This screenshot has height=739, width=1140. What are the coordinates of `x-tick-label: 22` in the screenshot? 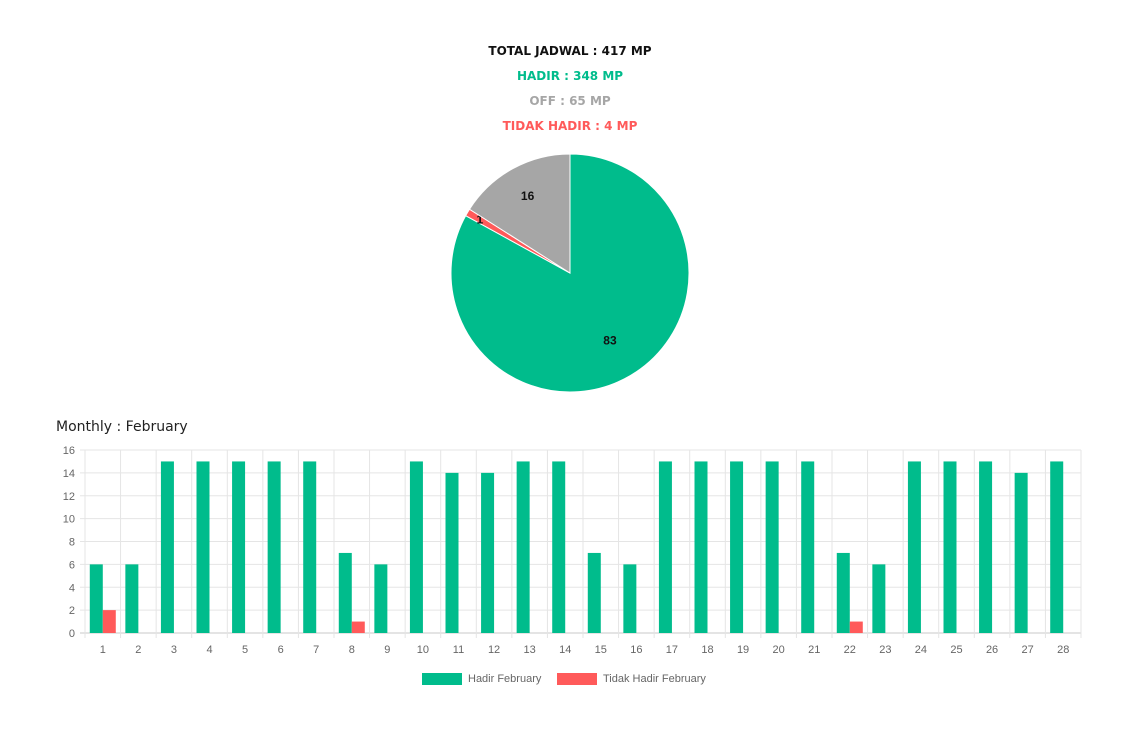 It's located at (850, 650).